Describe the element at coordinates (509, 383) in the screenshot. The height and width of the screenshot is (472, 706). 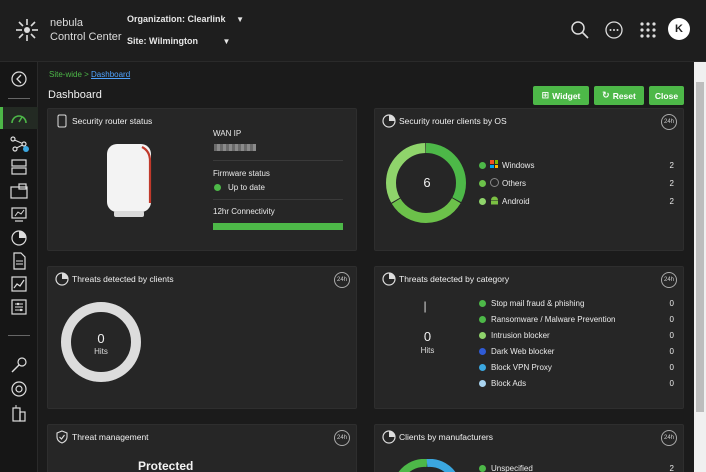
I see `category-label-ads: Block Ads` at that location.